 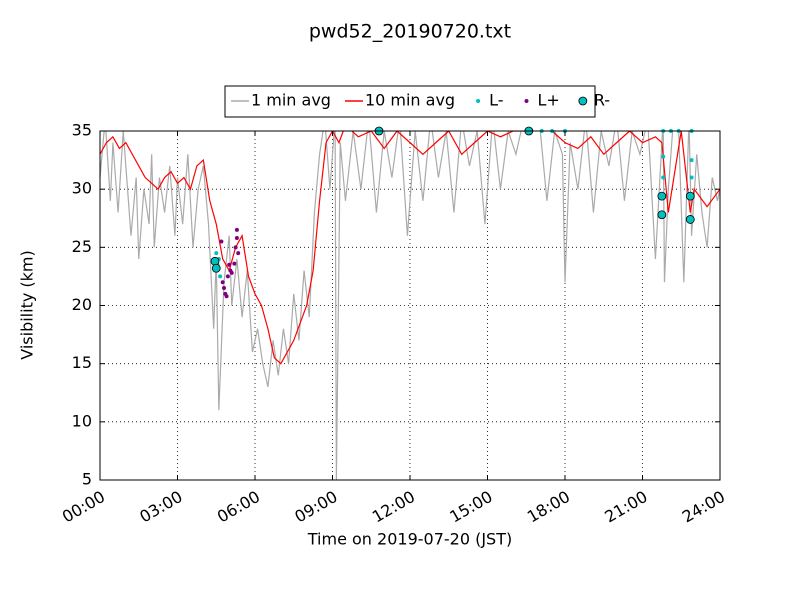 What do you see at coordinates (496, 100) in the screenshot?
I see `legend-label: L-` at bounding box center [496, 100].